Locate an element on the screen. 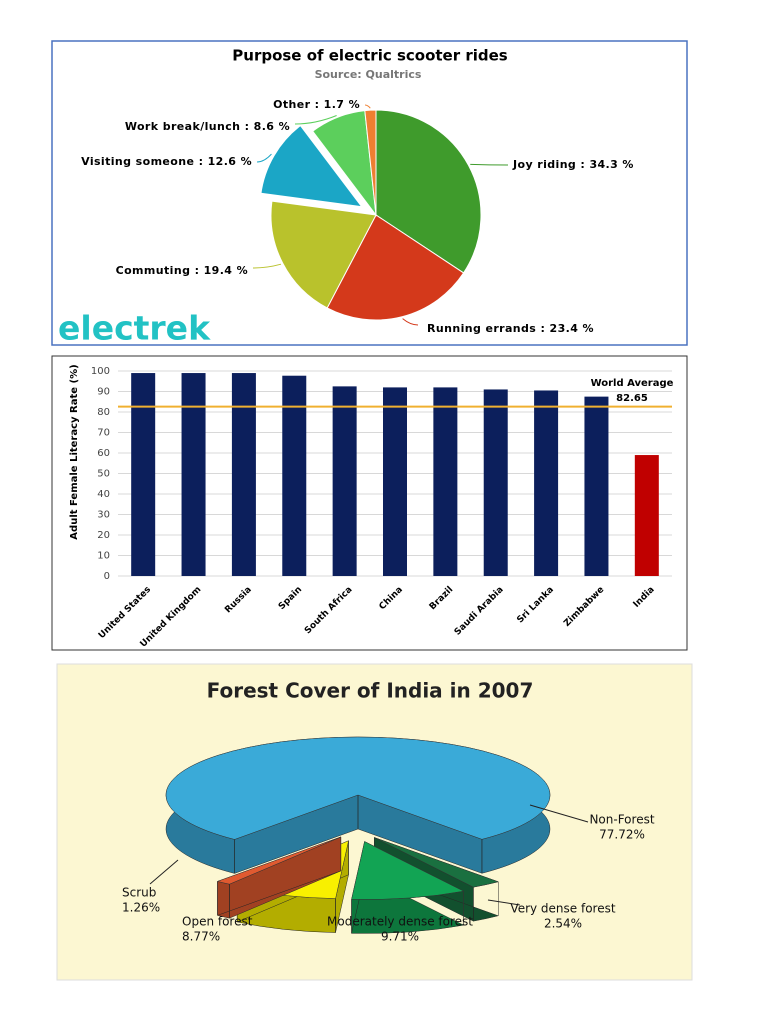 The height and width of the screenshot is (1024, 768). y-tick-label: 80 is located at coordinates (103, 412).